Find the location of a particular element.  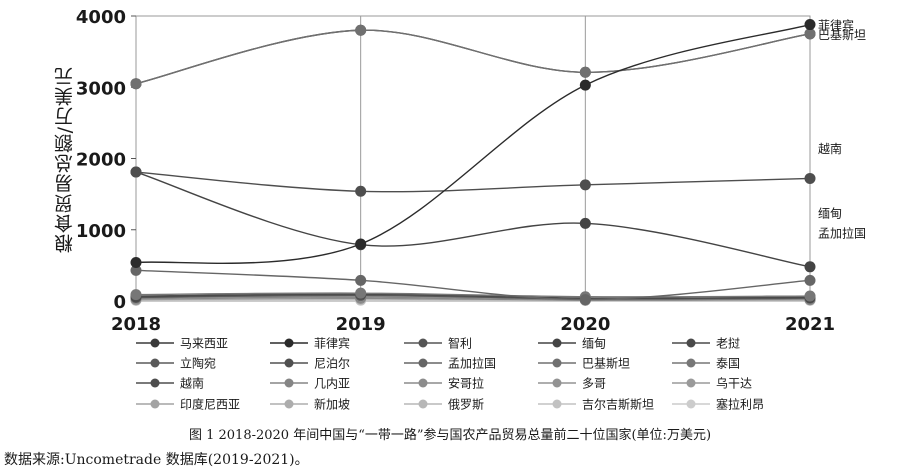

legend-label: 几内亚 is located at coordinates (332, 384).